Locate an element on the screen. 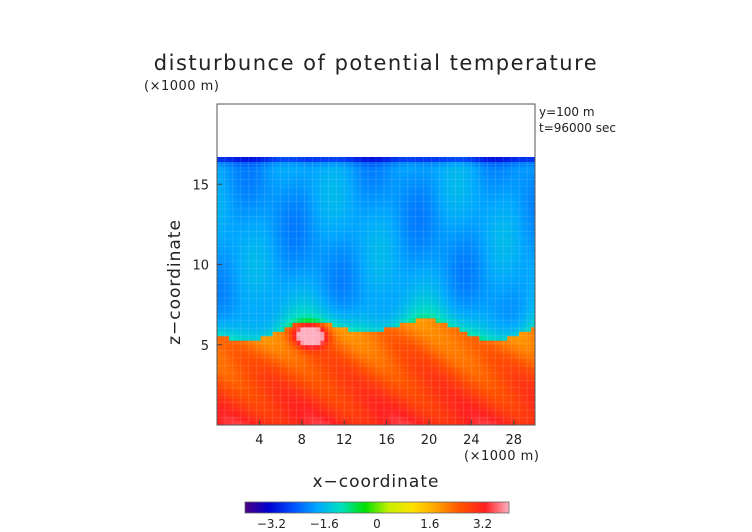 The width and height of the screenshot is (752, 532). x-tick-label: 28 is located at coordinates (514, 440).